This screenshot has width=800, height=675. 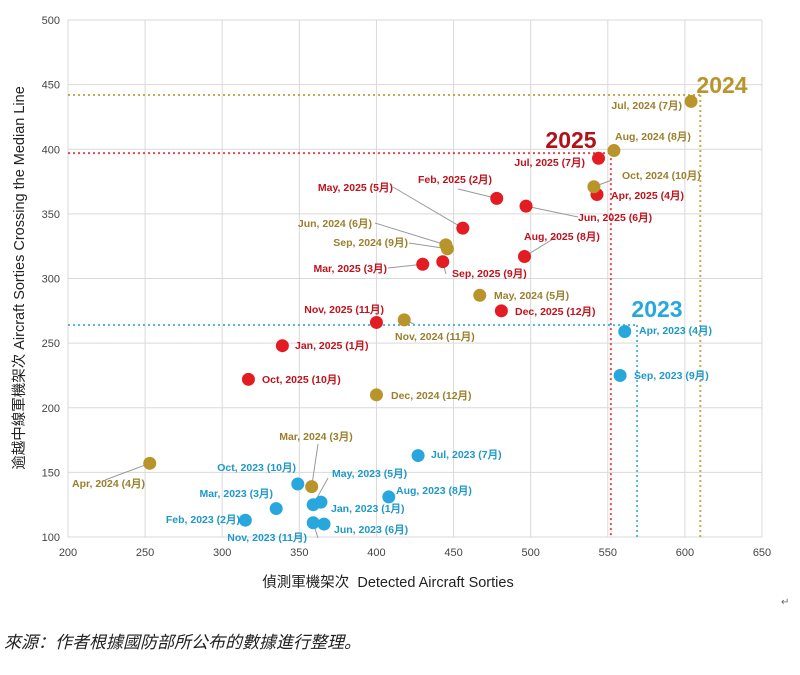 What do you see at coordinates (350, 269) in the screenshot?
I see `point-label: Mar, 2025 (3月)` at bounding box center [350, 269].